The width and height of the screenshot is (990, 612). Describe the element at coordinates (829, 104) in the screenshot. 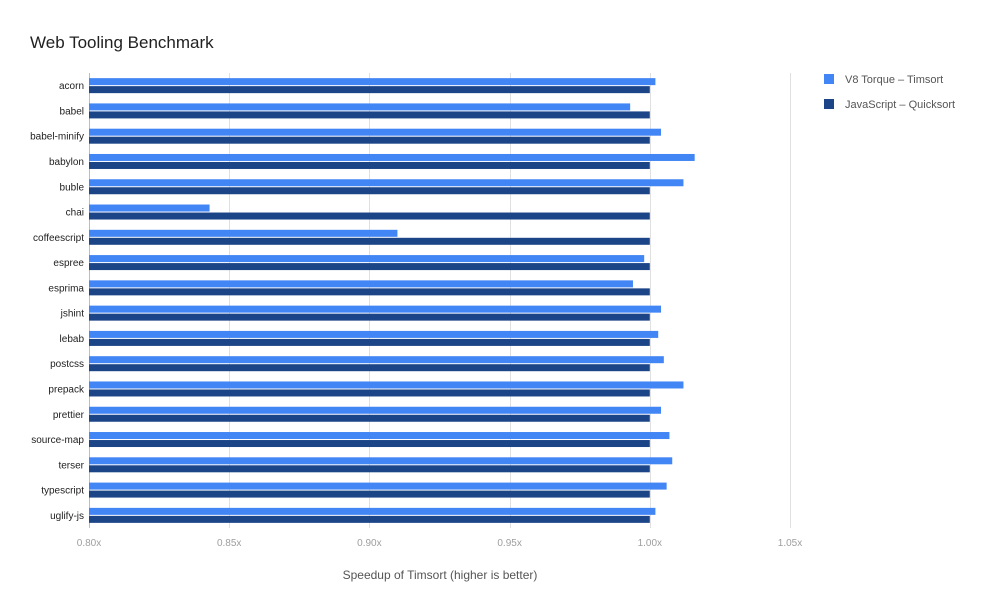

I see `legend-swatch-quicksort` at that location.